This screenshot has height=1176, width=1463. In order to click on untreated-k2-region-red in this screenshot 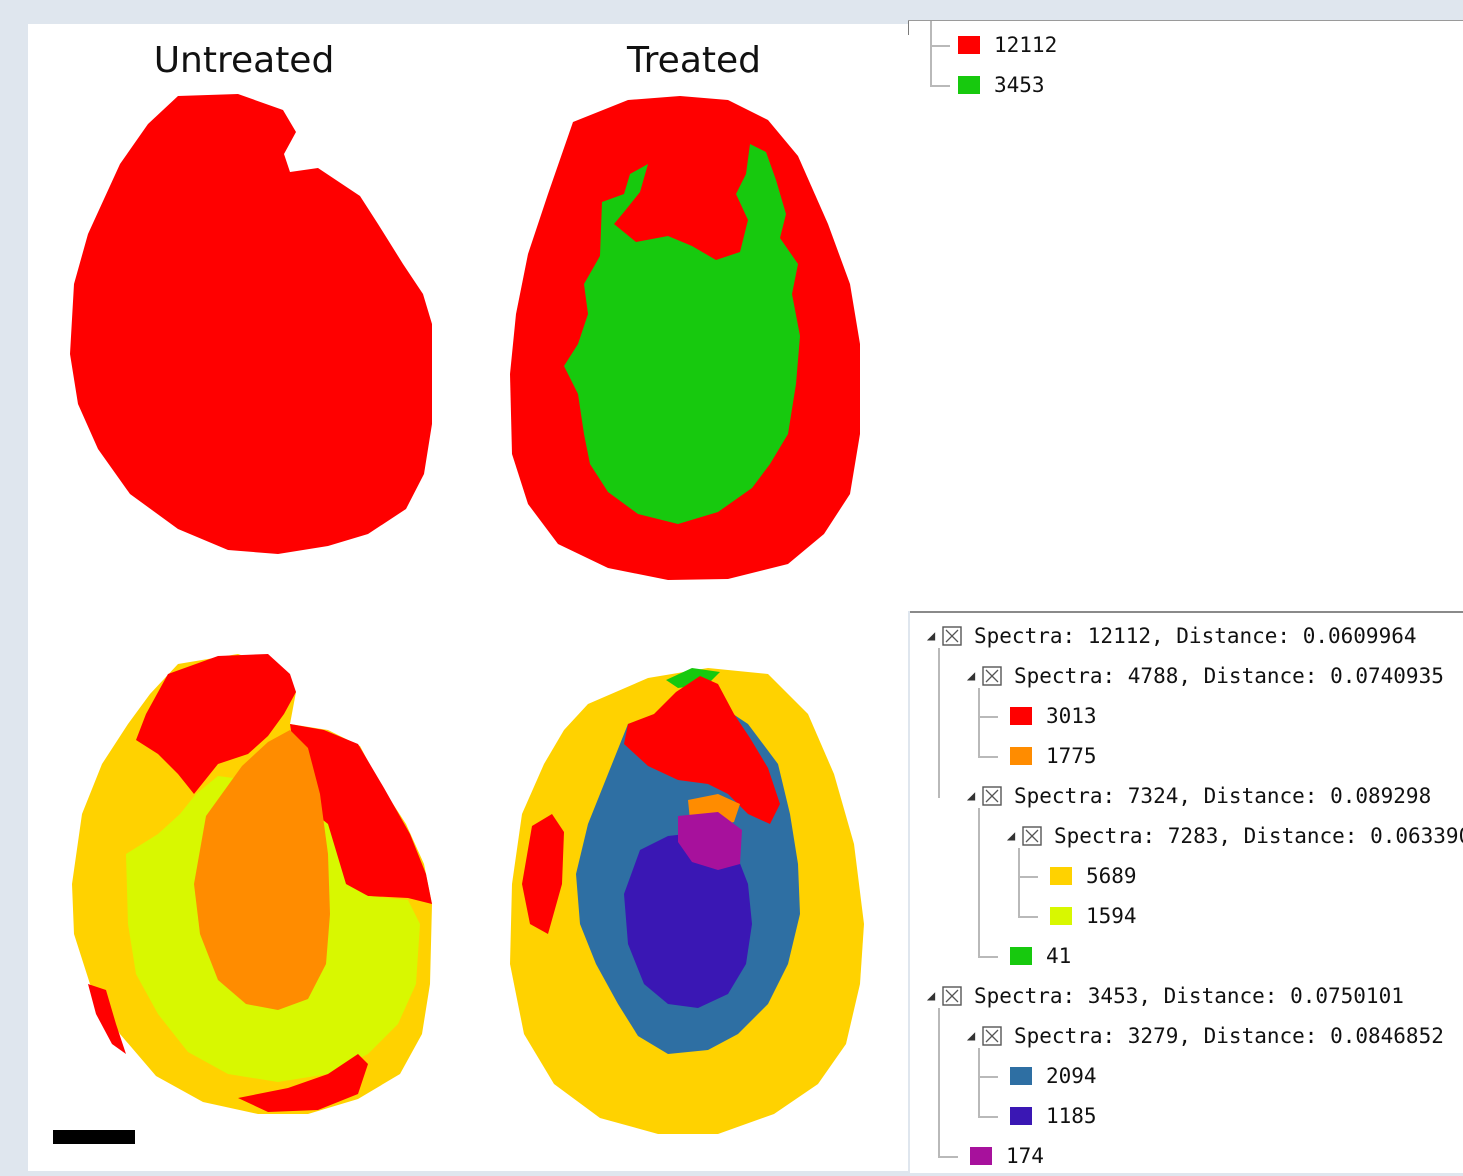, I will do `click(251, 324)`.